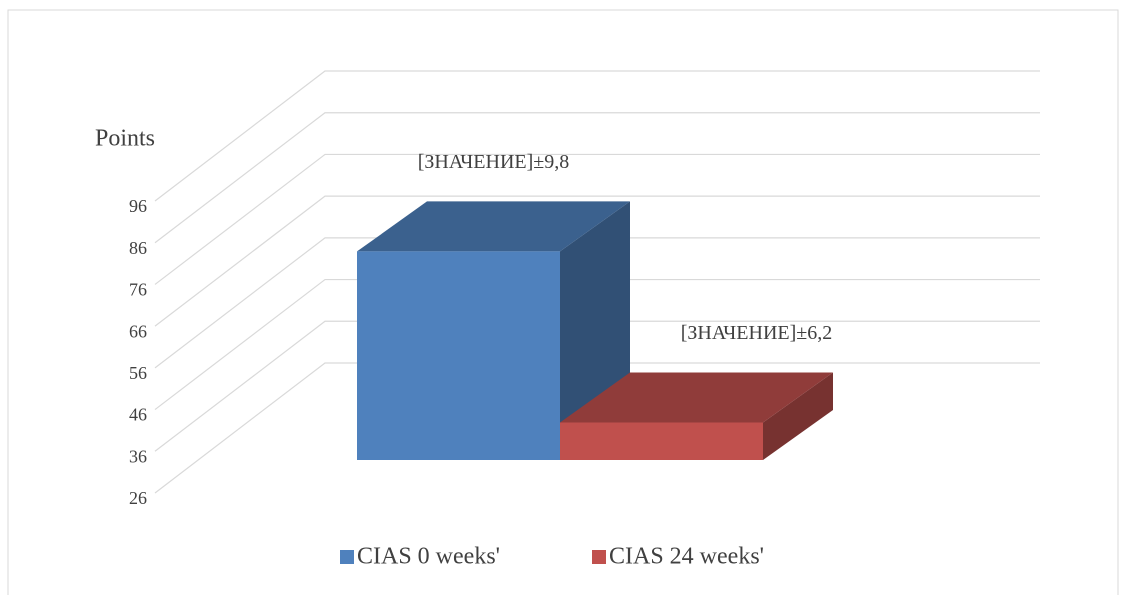 The height and width of the screenshot is (595, 1128). What do you see at coordinates (686, 557) in the screenshot?
I see `legend-label: CIAS 24 weeks'` at bounding box center [686, 557].